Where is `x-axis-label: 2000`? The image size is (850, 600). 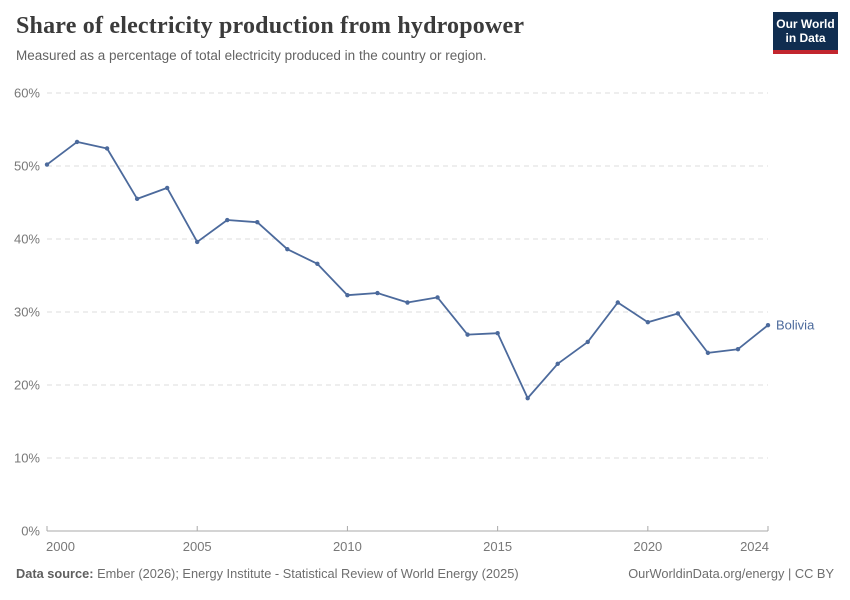 x-axis-label: 2000 is located at coordinates (60, 546).